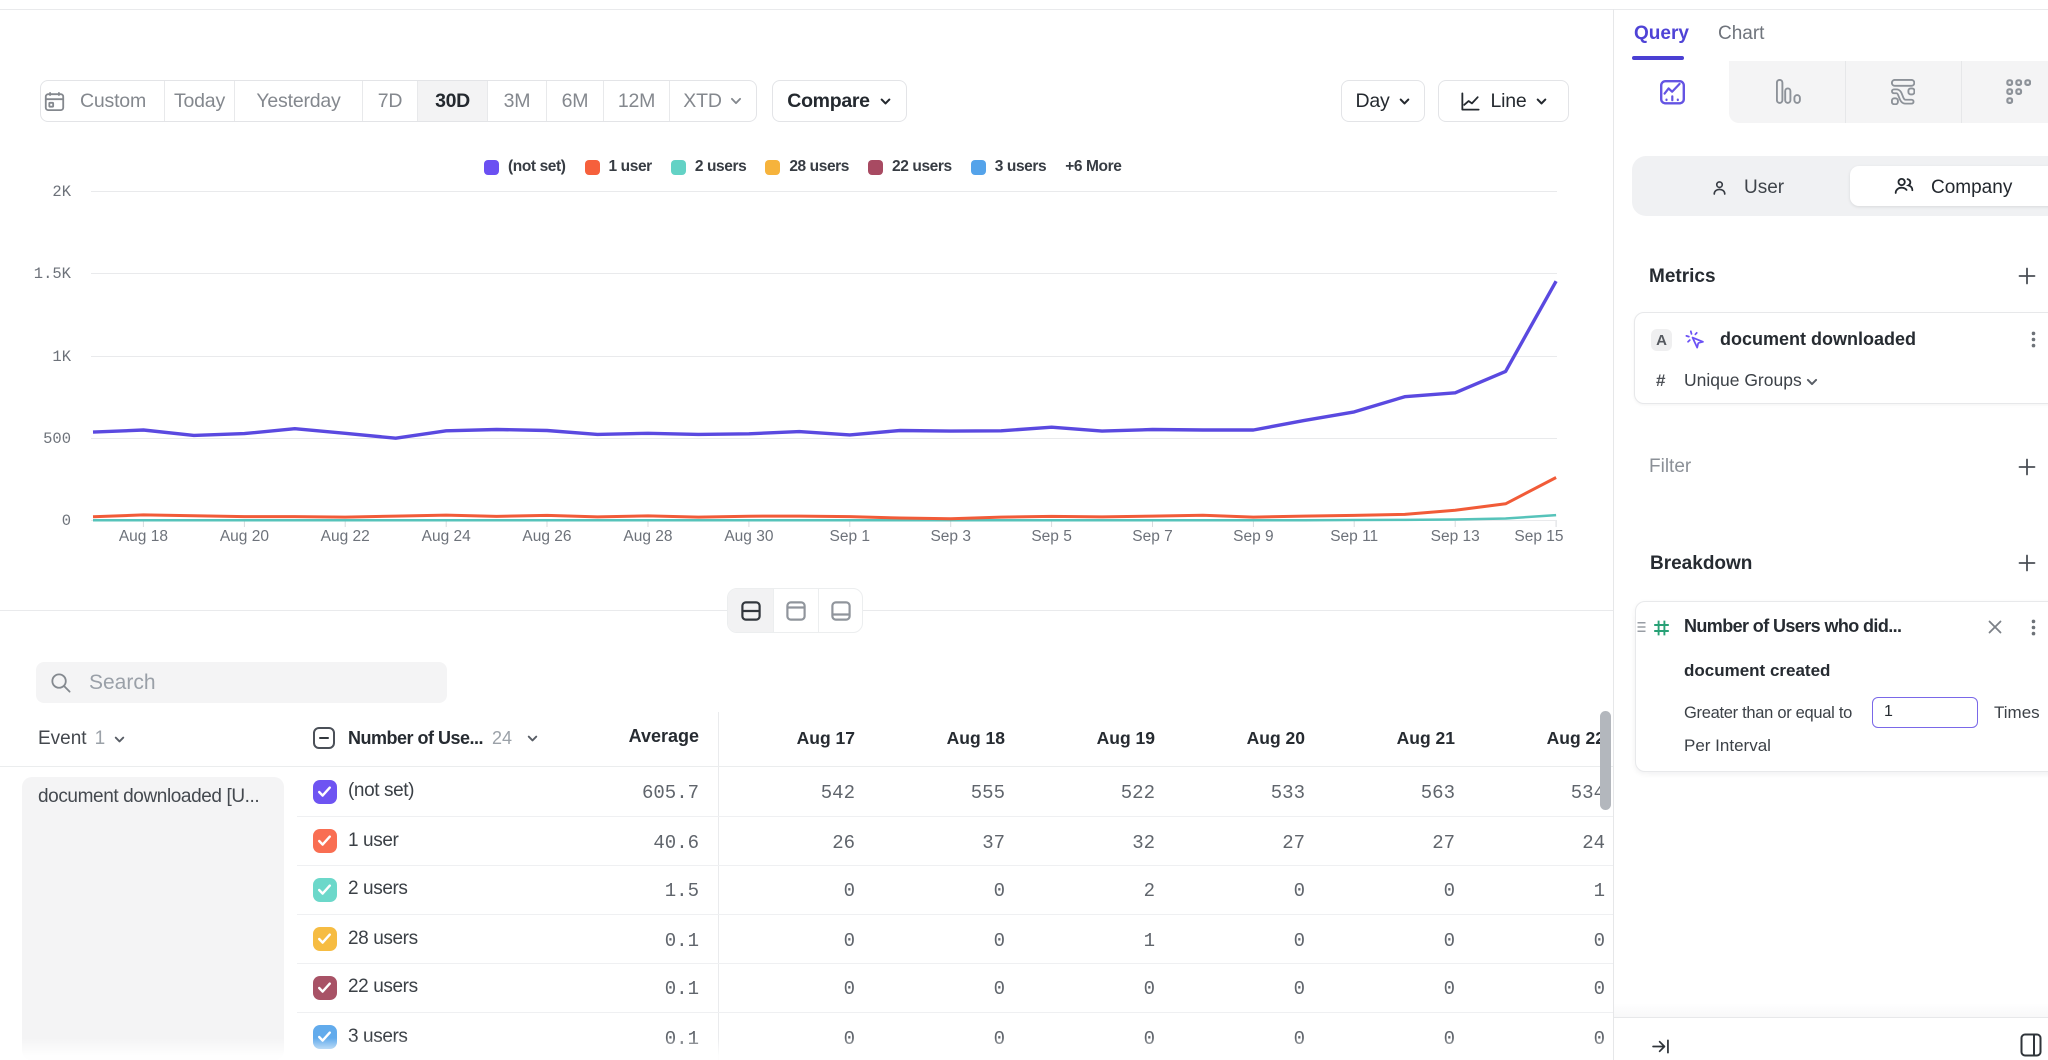 The image size is (2048, 1060). What do you see at coordinates (1354, 536) in the screenshot?
I see `svg-text: Sep 11` at bounding box center [1354, 536].